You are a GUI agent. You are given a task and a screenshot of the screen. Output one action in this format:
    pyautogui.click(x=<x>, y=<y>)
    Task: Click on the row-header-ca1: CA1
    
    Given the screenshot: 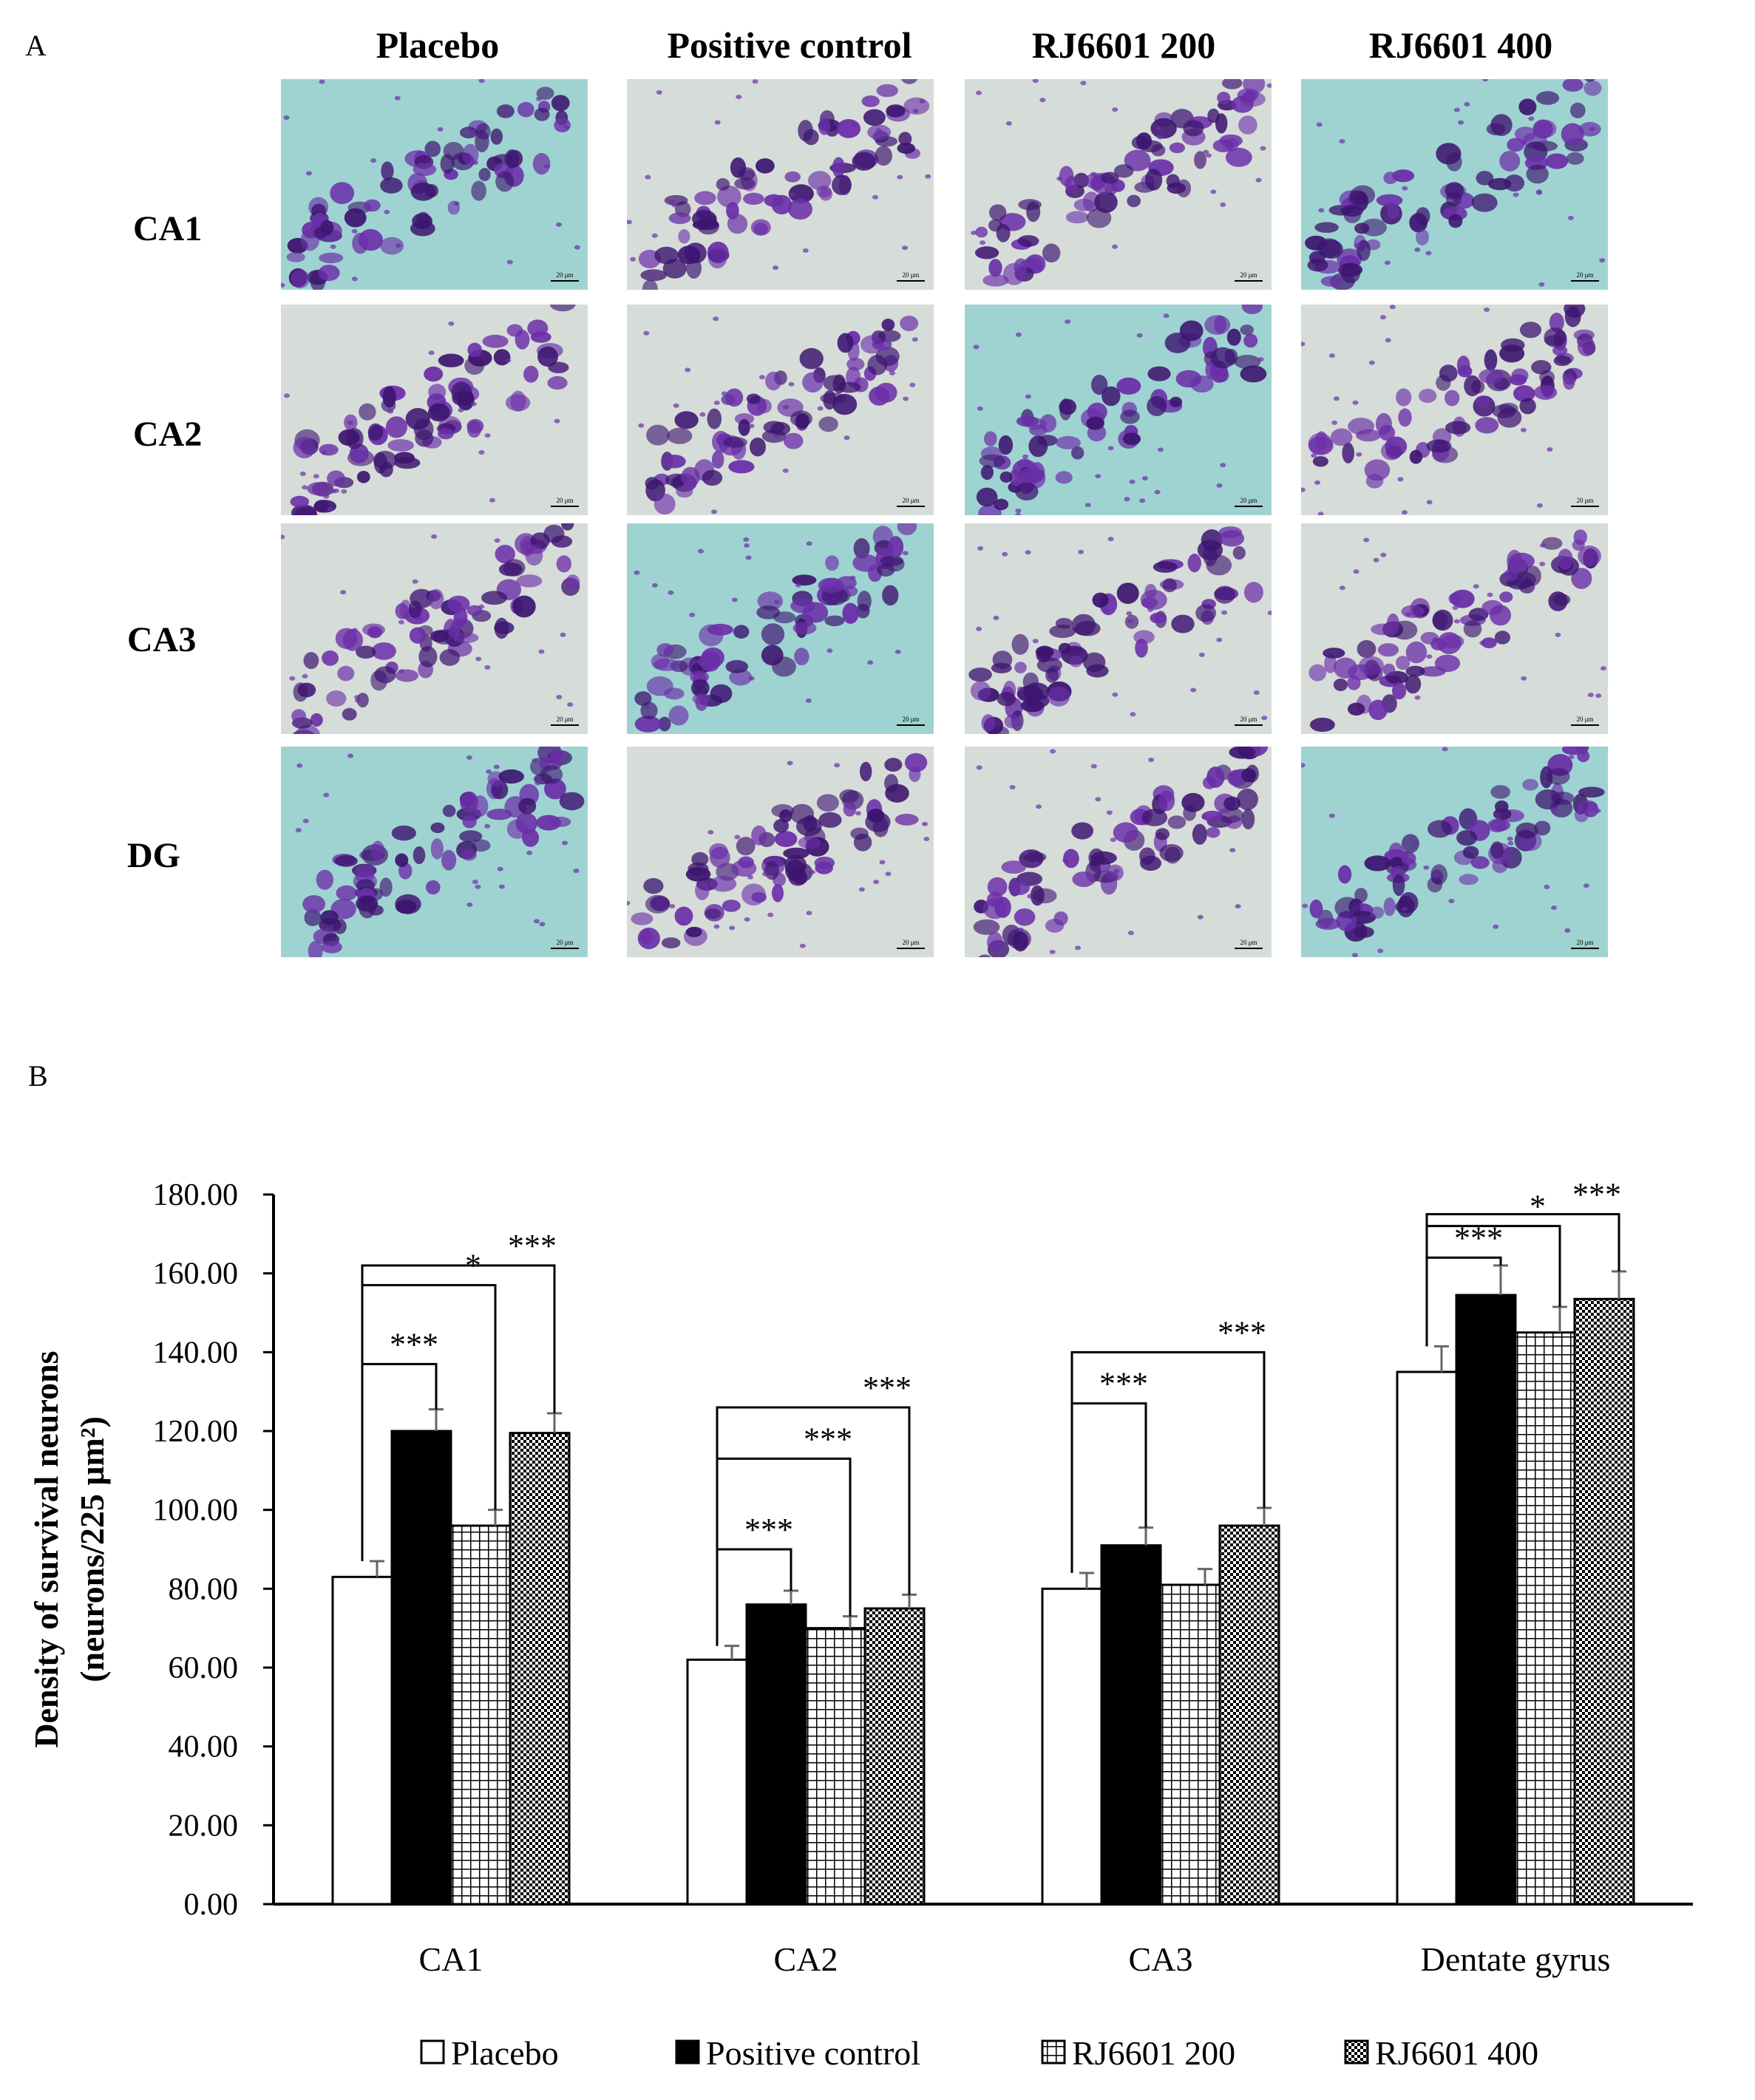 What is the action you would take?
    pyautogui.click(x=168, y=228)
    